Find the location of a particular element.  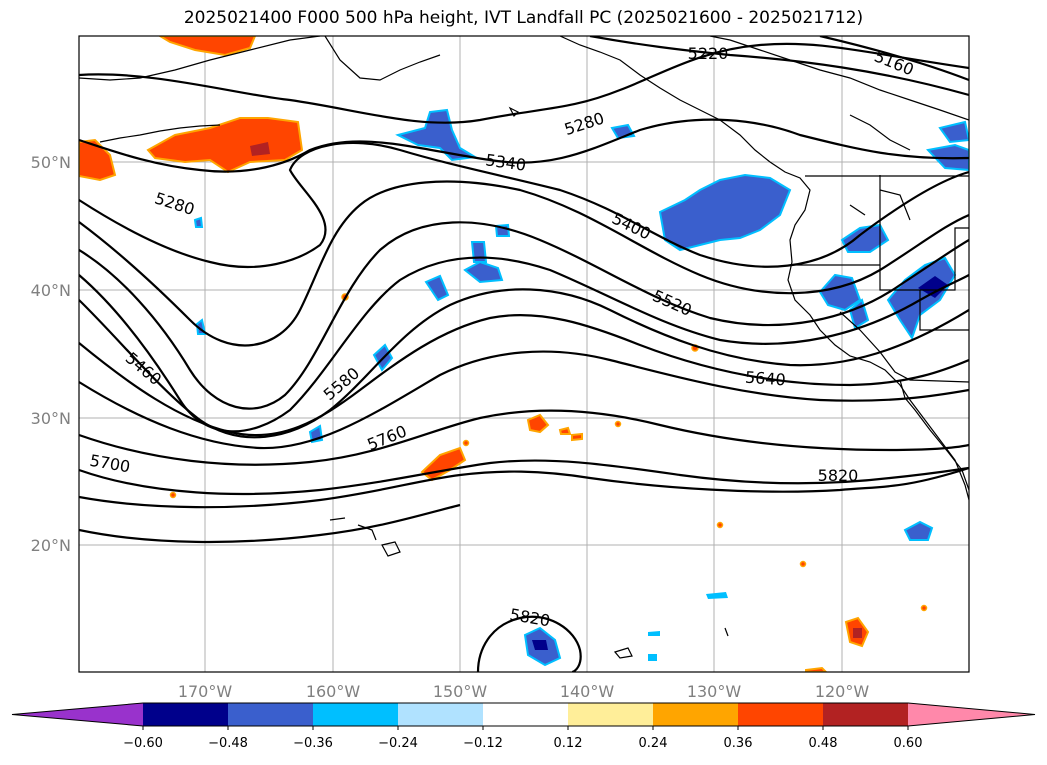

lat-label: 50°N is located at coordinates (51, 162).